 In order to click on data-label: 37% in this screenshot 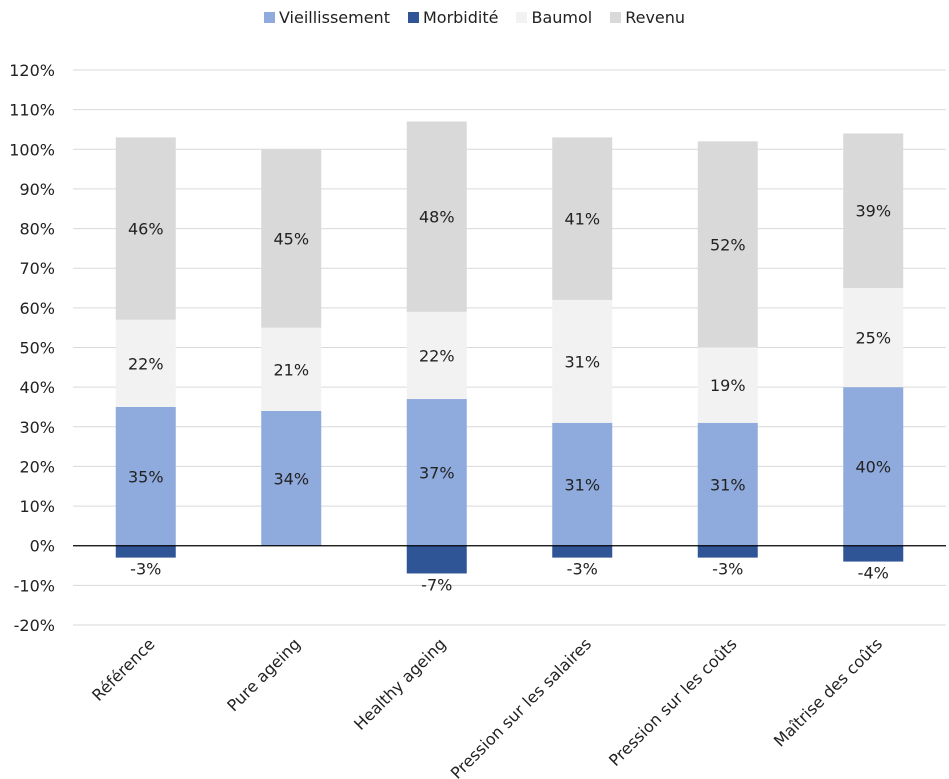, I will do `click(437, 472)`.